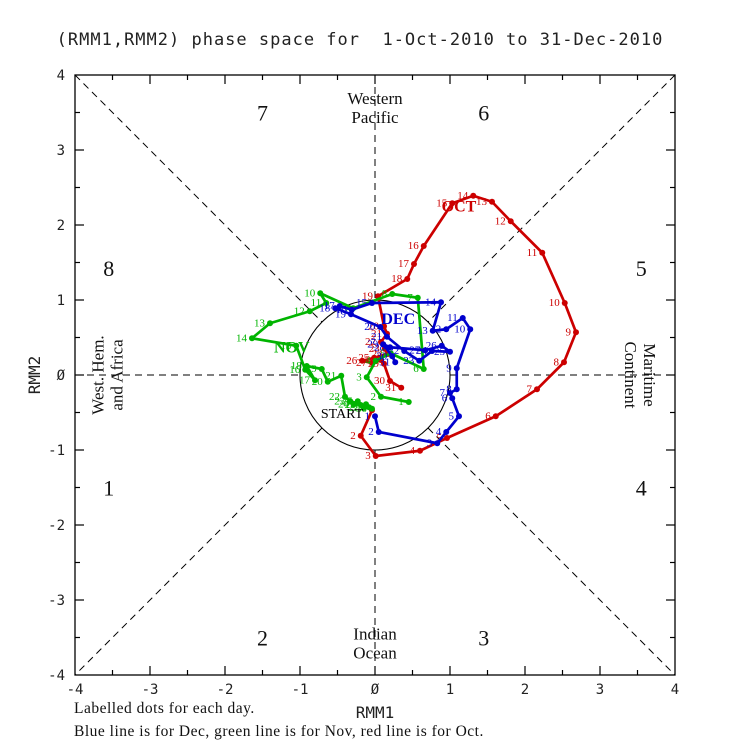 The height and width of the screenshot is (750, 750). I want to click on x-tick-label: -2, so click(225, 690).